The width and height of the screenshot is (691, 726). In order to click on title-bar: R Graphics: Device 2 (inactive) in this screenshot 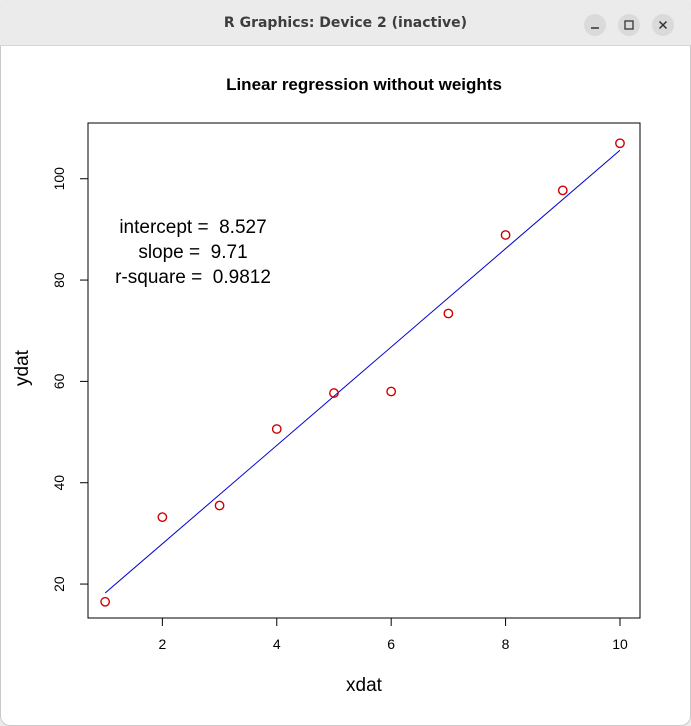, I will do `click(345, 23)`.